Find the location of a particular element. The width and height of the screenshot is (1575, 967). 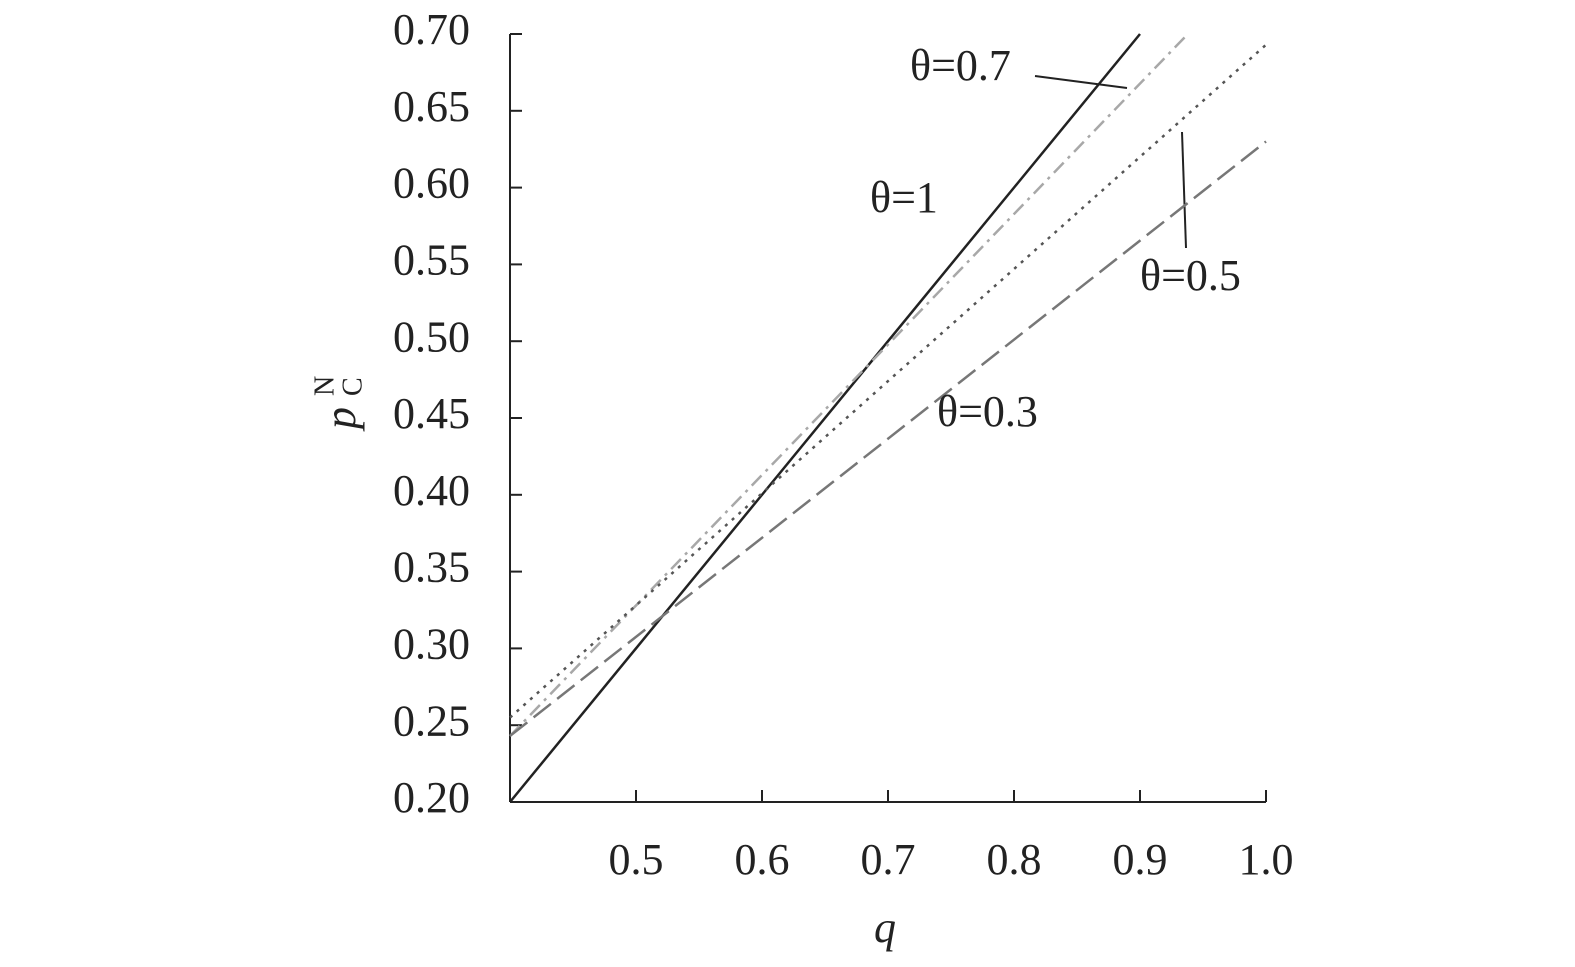

line-label: θ=0.3 is located at coordinates (987, 411).